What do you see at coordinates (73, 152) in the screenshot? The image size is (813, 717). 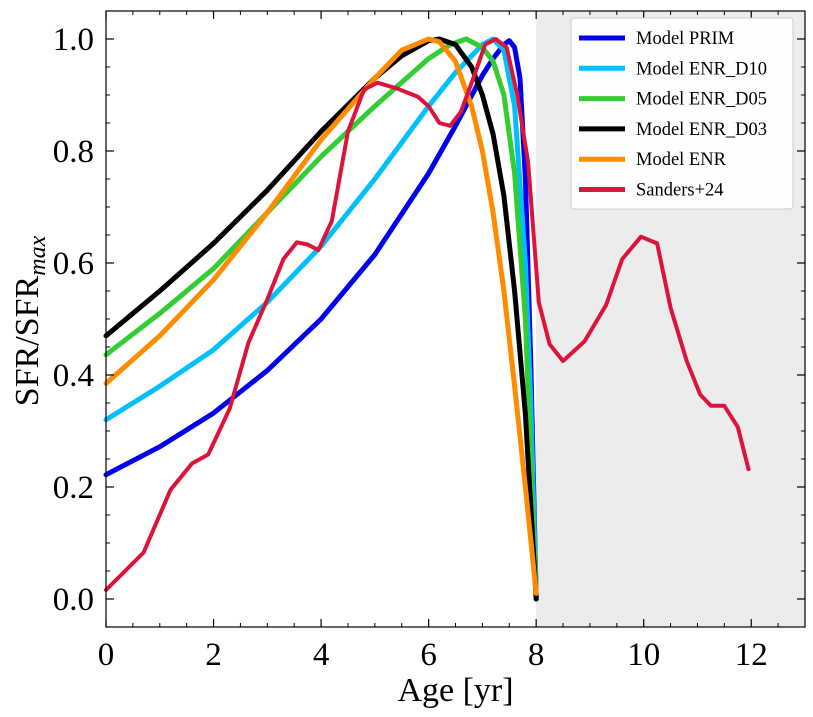 I see `y-tick-label: 0.8` at bounding box center [73, 152].